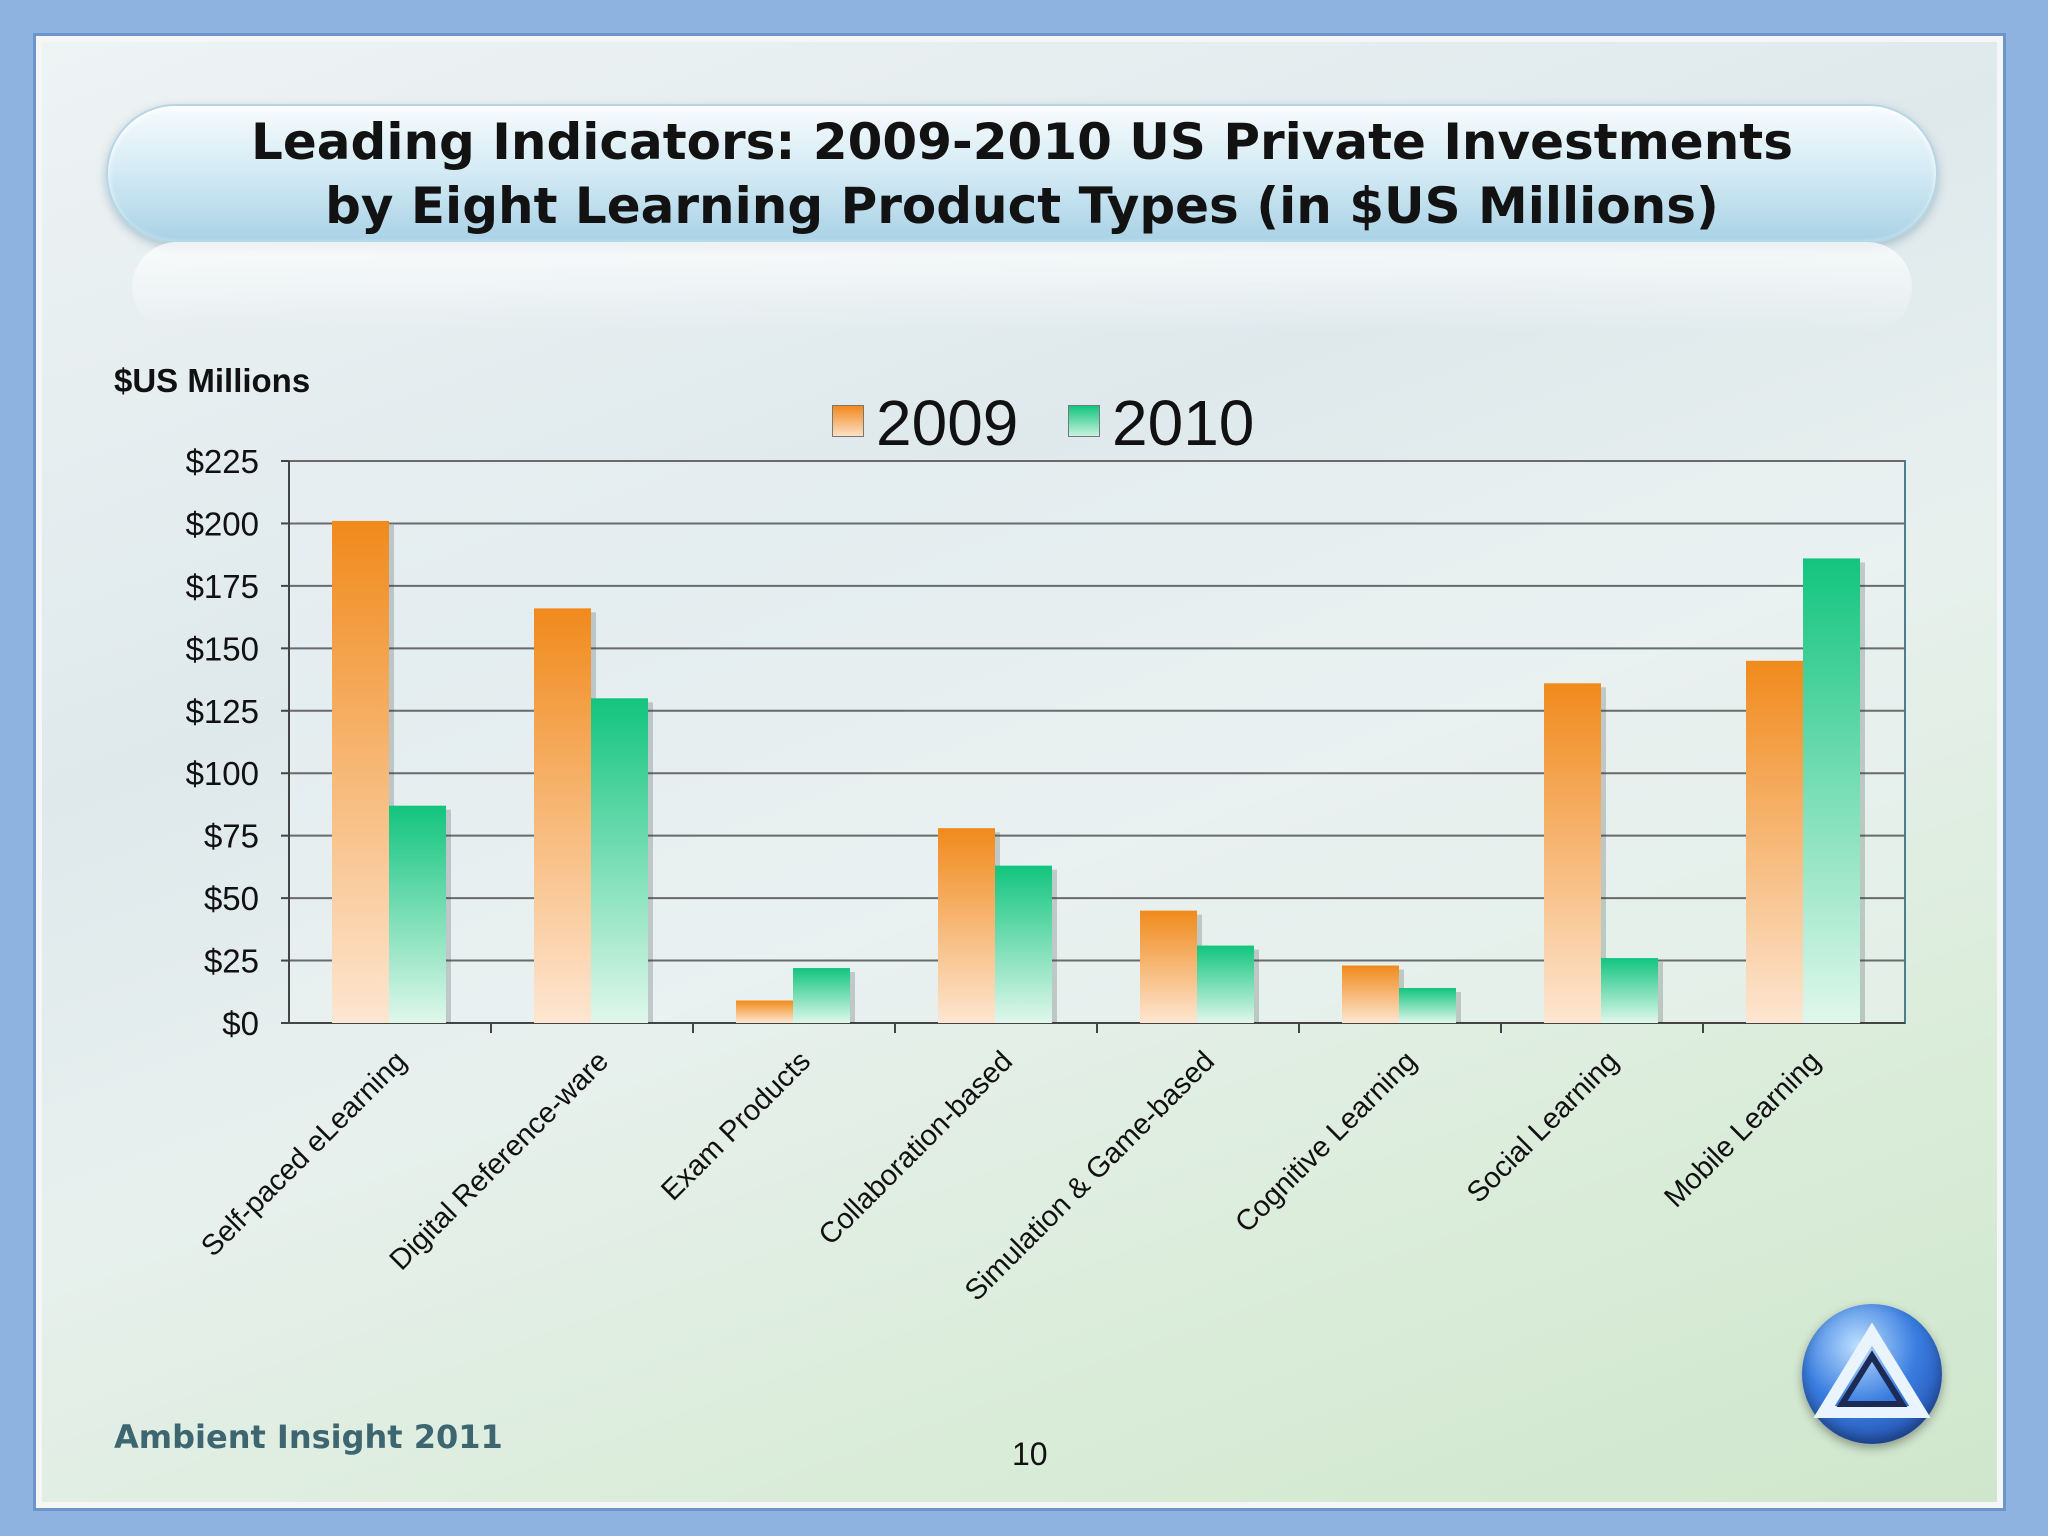 Image resolution: width=2048 pixels, height=1536 pixels. I want to click on title-banner-reflection, so click(1022, 287).